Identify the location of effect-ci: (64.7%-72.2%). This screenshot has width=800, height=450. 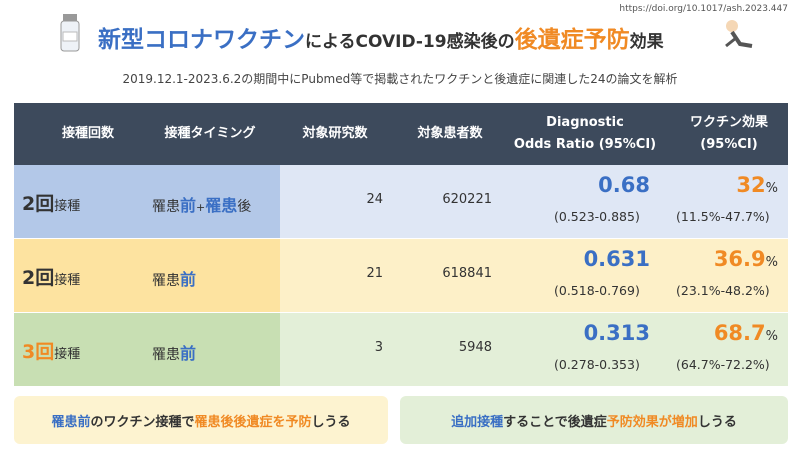
(723, 364).